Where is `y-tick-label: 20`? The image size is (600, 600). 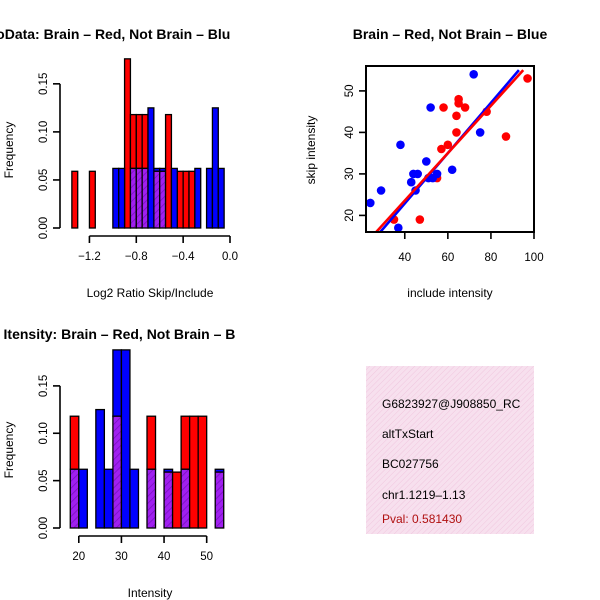 y-tick-label: 20 is located at coordinates (350, 215).